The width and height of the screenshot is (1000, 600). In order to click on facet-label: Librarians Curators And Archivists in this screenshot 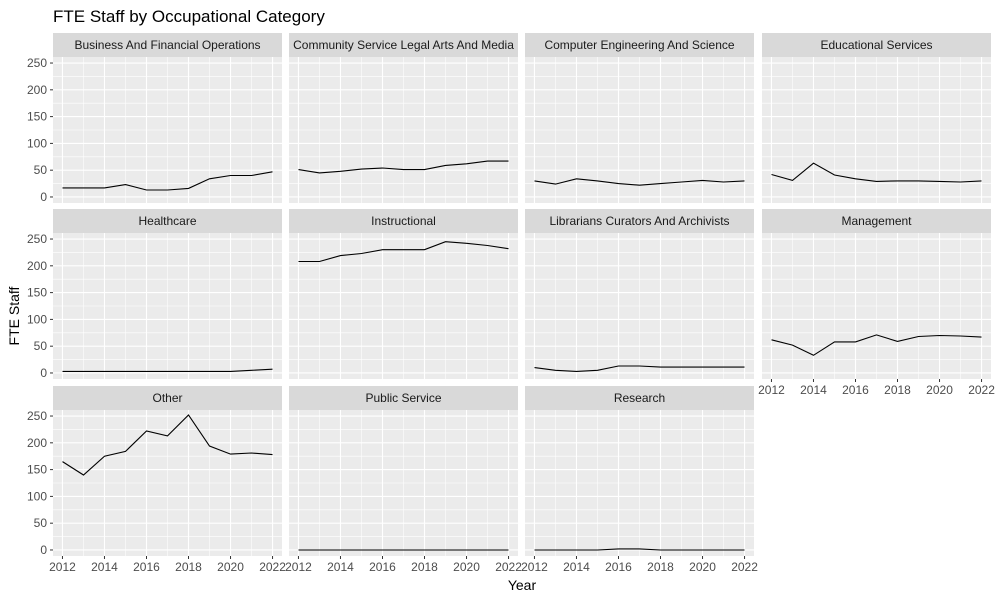, I will do `click(639, 221)`.